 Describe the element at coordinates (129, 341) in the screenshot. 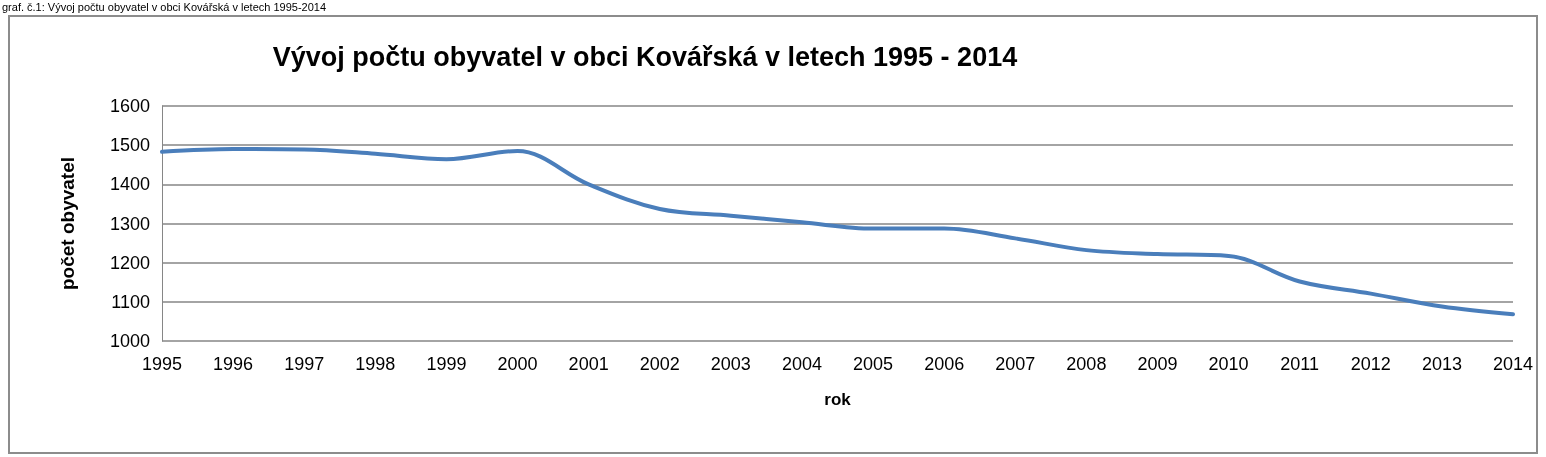

I see `y-tick-label: 1000` at that location.